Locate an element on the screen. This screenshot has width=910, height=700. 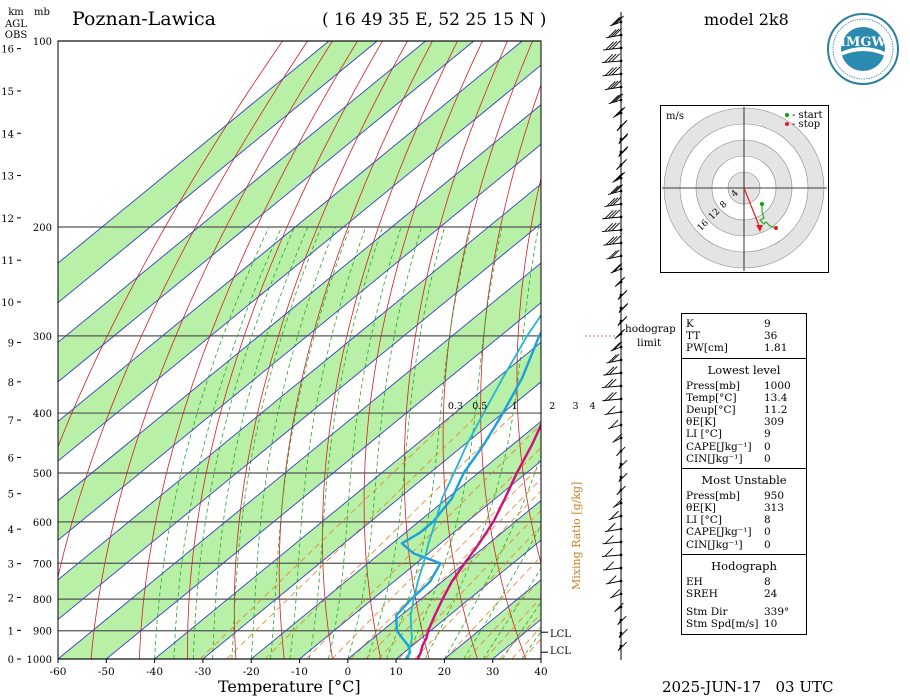
date-label: 2025-JUN-17 03 UTC is located at coordinates (747, 687).